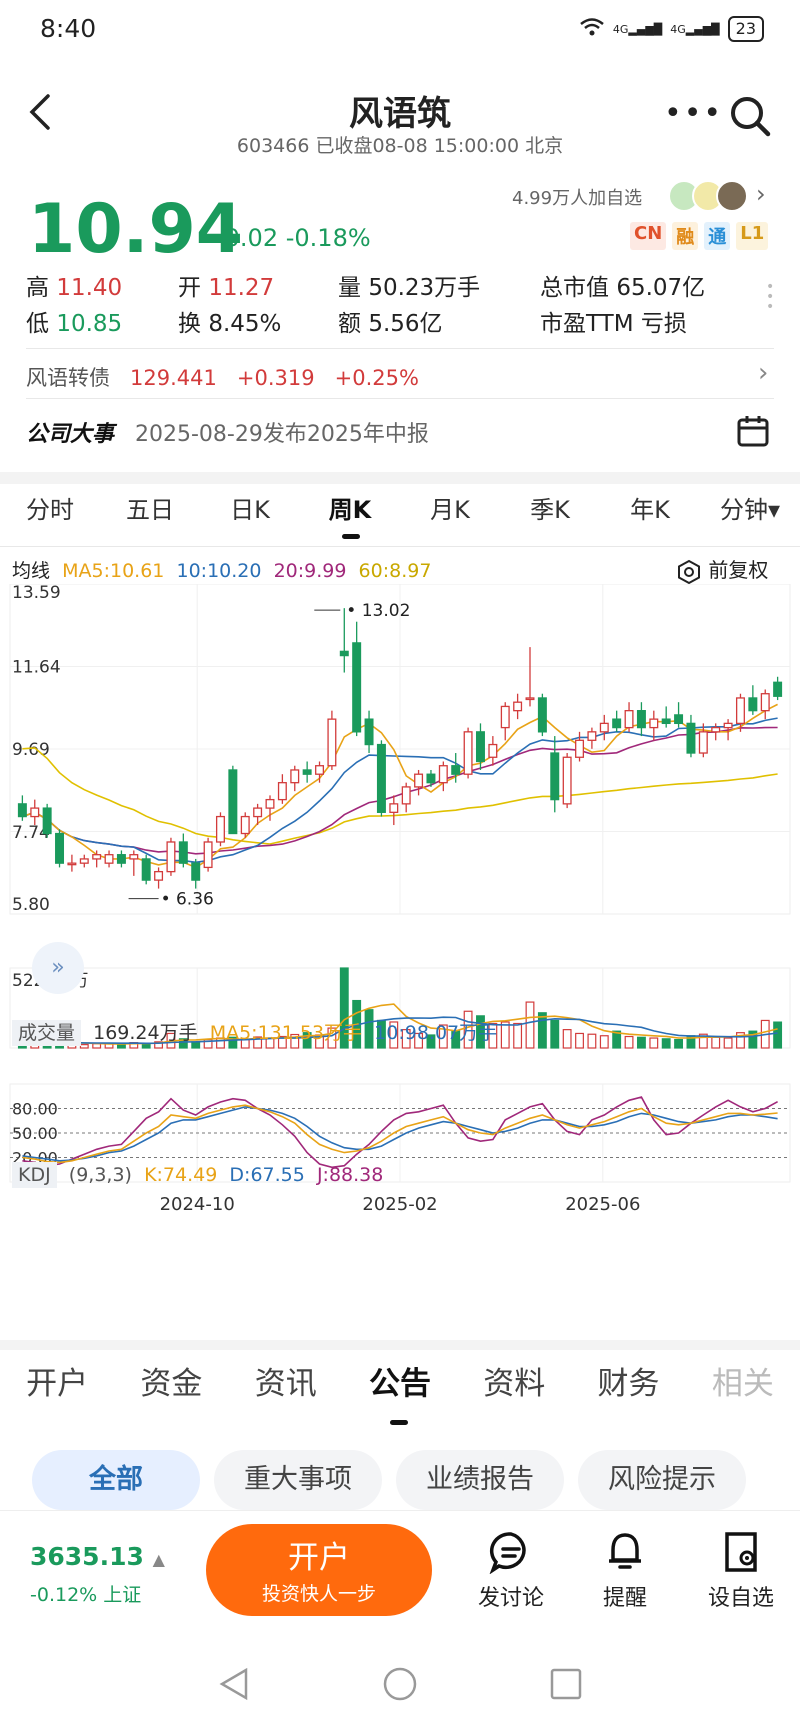 This screenshot has height=1731, width=800. I want to click on filter-earnings: 业绩报告, so click(480, 1480).